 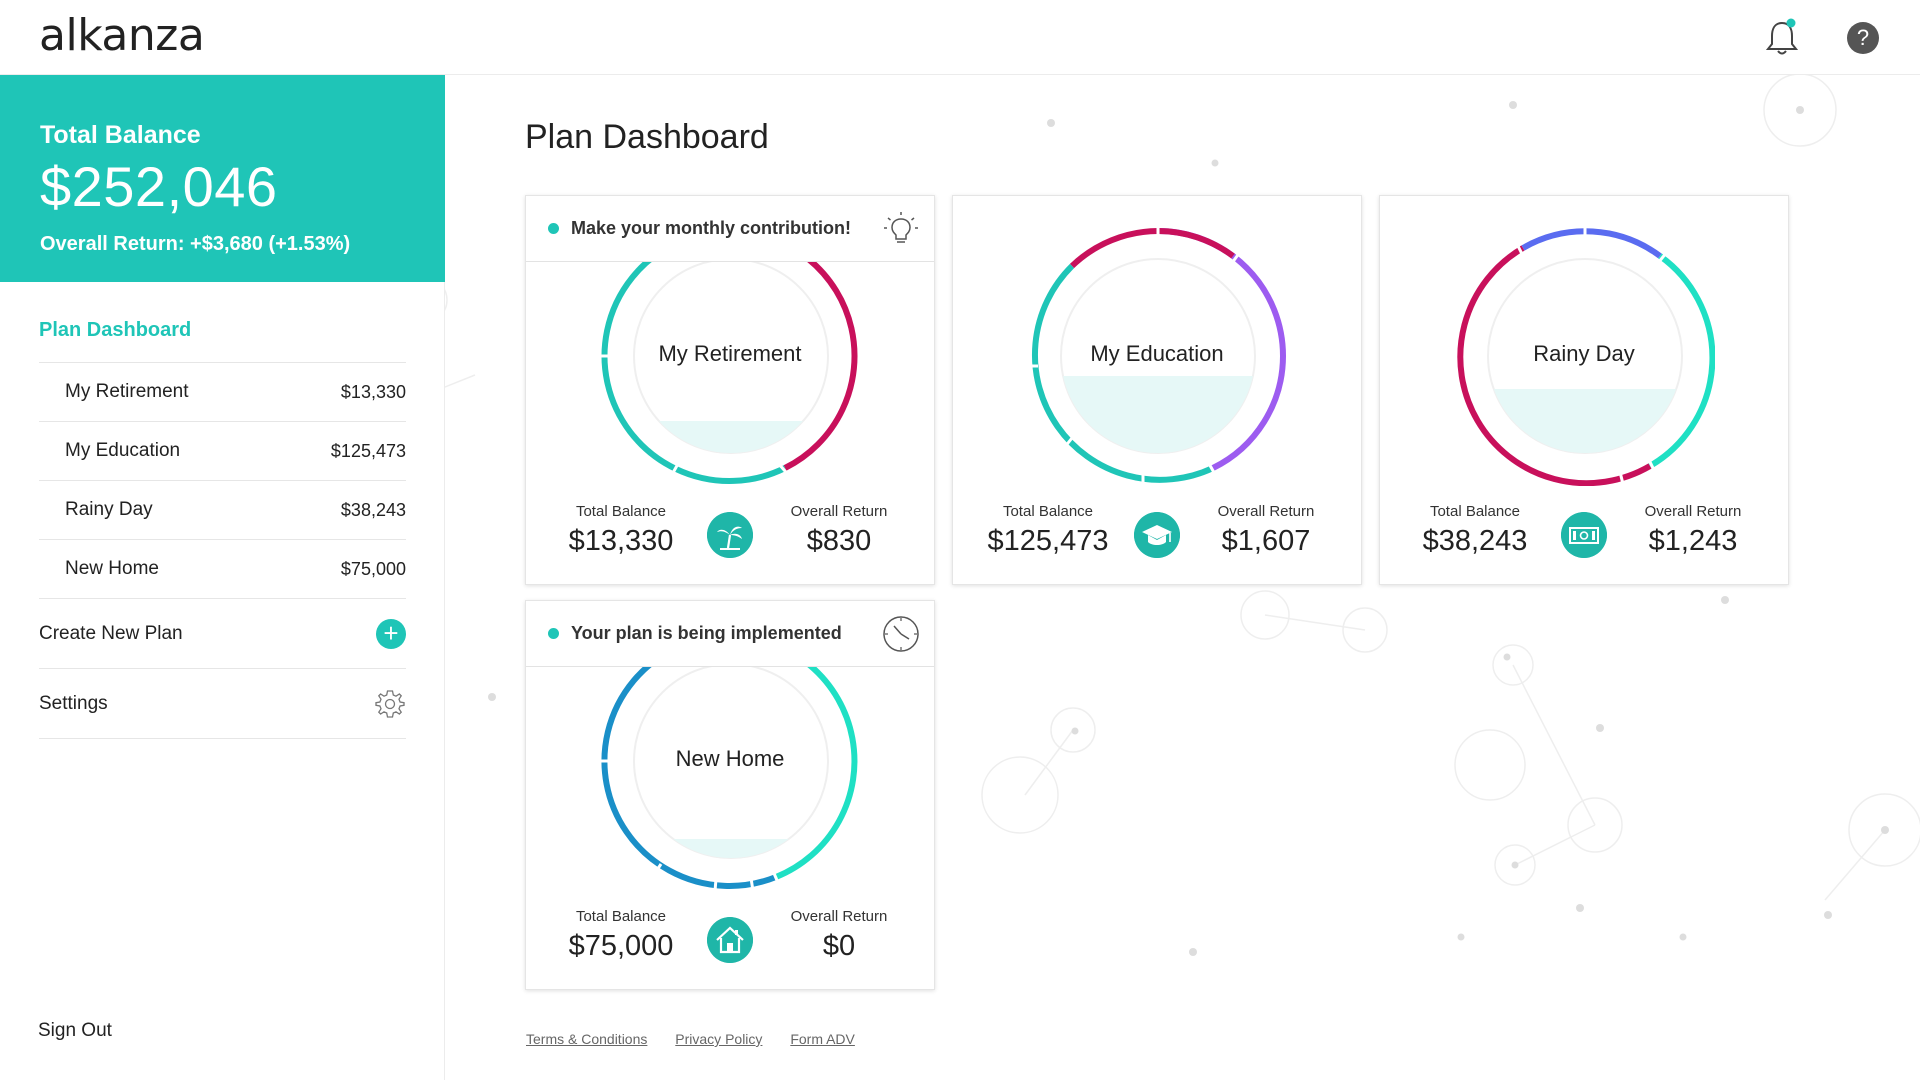 I want to click on sign-out-button: Sign Out, so click(x=75, y=1030).